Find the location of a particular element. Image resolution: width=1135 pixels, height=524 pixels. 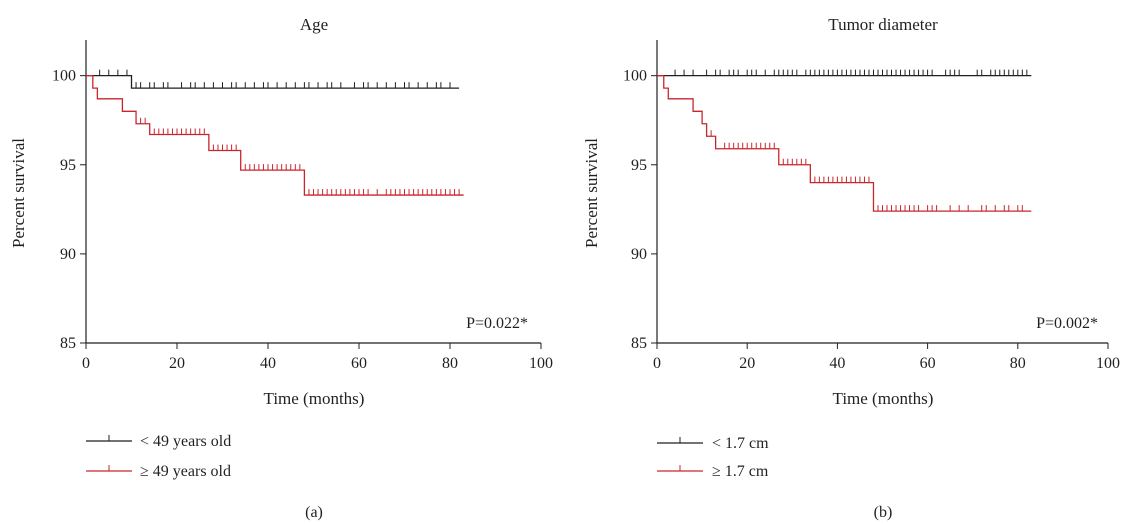

legend-entry: ≥ 49 years old is located at coordinates (158, 471).